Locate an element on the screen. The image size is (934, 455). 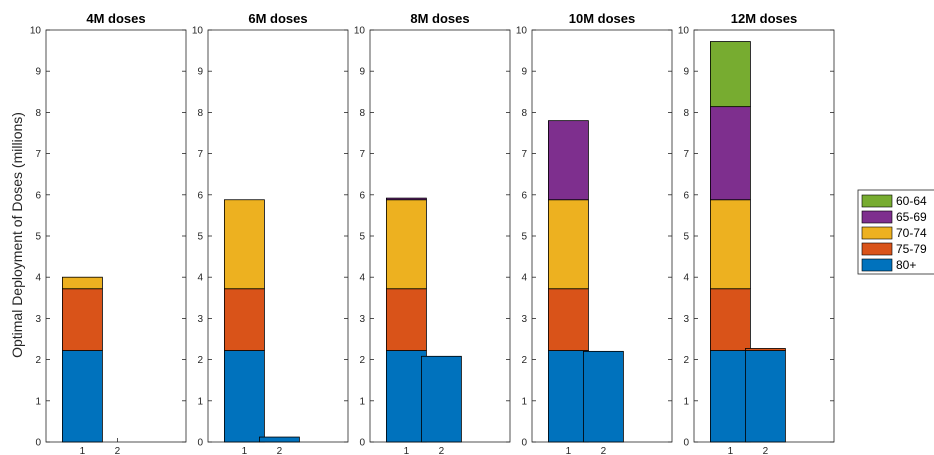
panel-title: 10M doses is located at coordinates (602, 18).